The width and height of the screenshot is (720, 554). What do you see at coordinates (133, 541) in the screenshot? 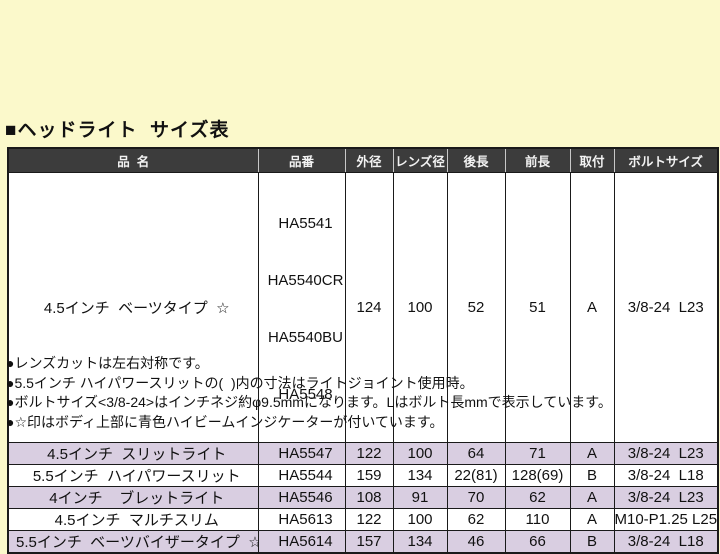
I see `cell-product-name: 5.5インチ ベーツバイザータイプ ☆` at bounding box center [133, 541].